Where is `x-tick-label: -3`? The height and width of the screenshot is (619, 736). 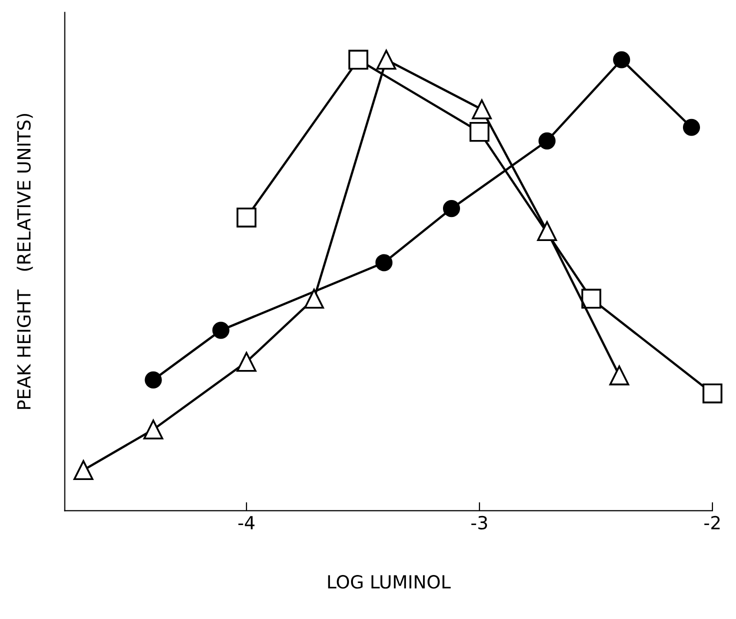 x-tick-label: -3 is located at coordinates (479, 523).